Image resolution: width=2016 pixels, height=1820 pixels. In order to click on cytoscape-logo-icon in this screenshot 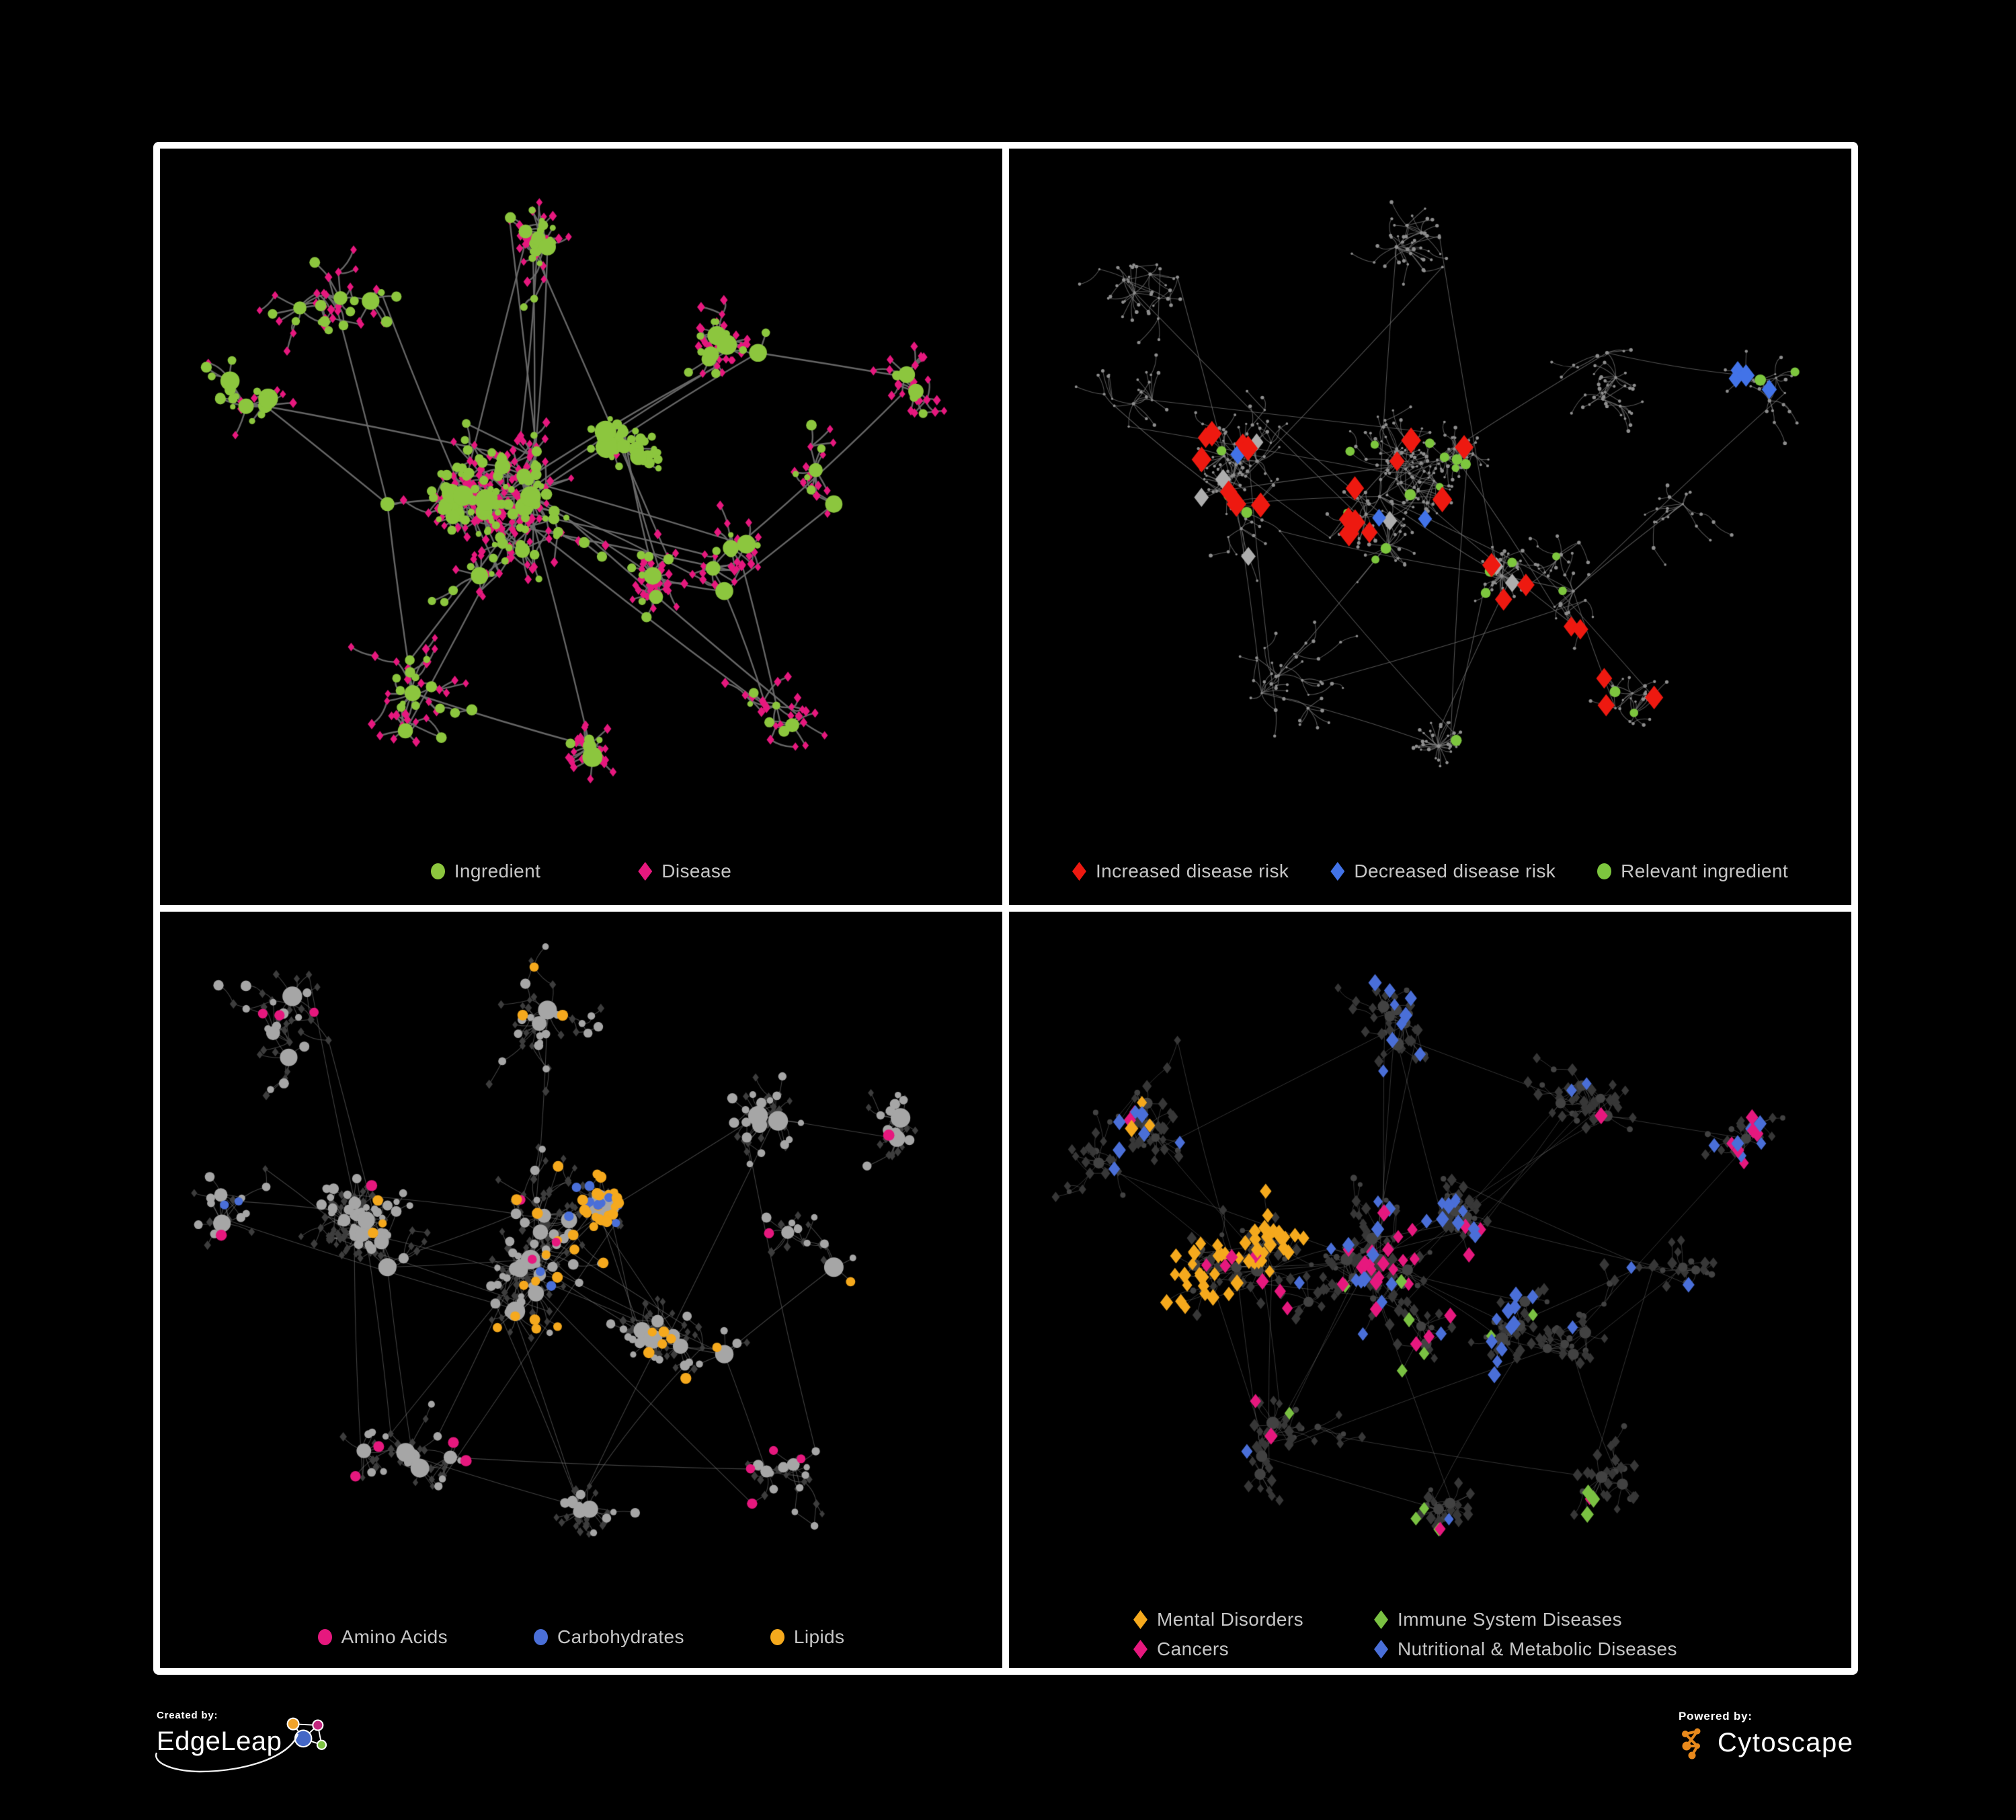, I will do `click(1691, 1743)`.